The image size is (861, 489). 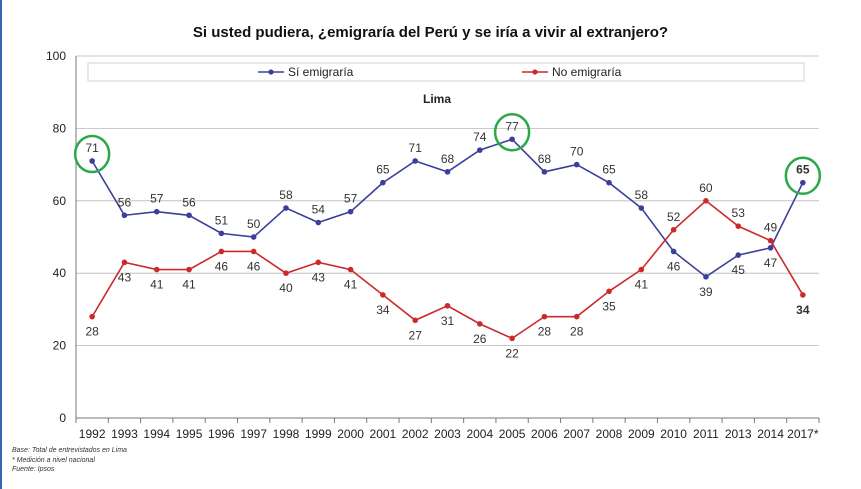 What do you see at coordinates (53, 460) in the screenshot?
I see `footnote-nacional: * Medición a nivel nacional` at bounding box center [53, 460].